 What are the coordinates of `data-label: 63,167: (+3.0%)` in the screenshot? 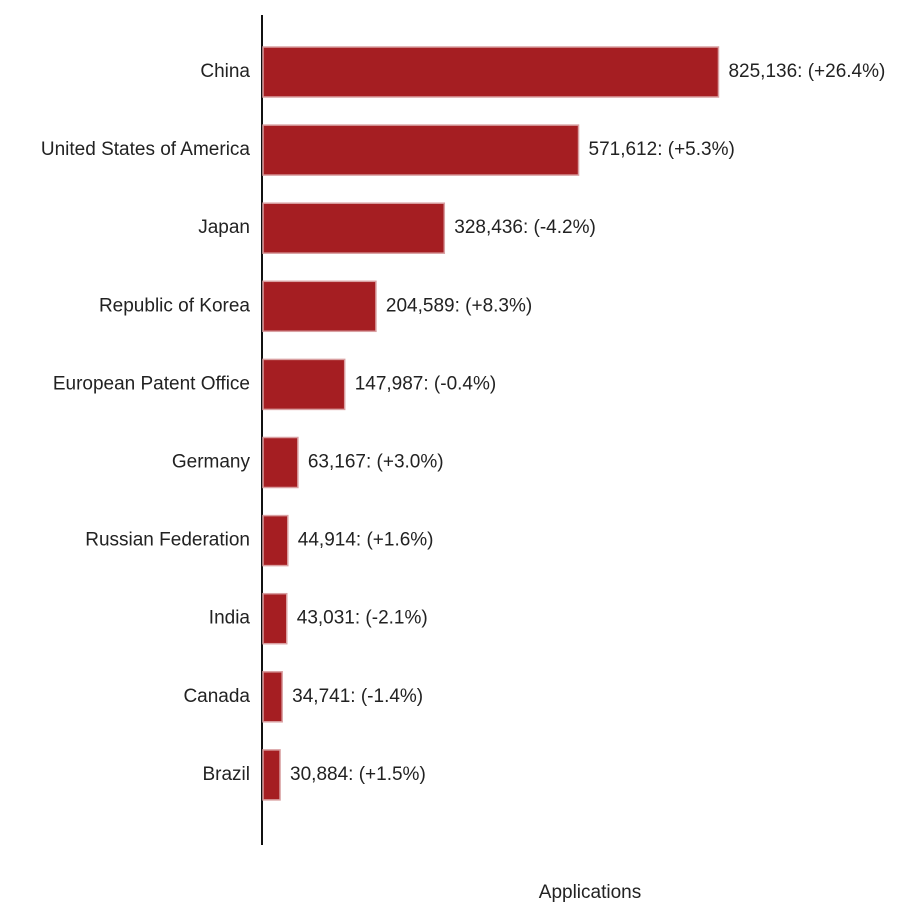 It's located at (376, 462).